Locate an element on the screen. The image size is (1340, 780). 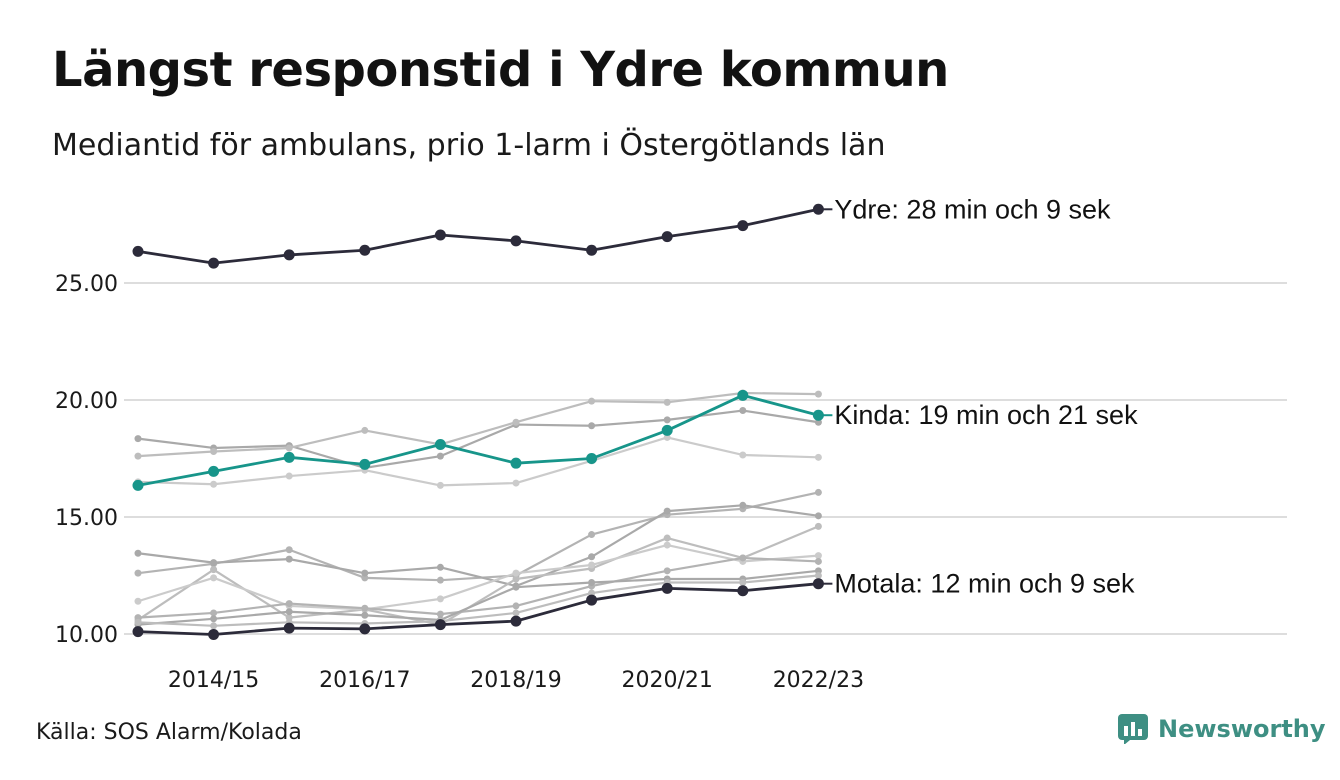
source-note: Källa: SOS Alarm/Kolada is located at coordinates (169, 732).